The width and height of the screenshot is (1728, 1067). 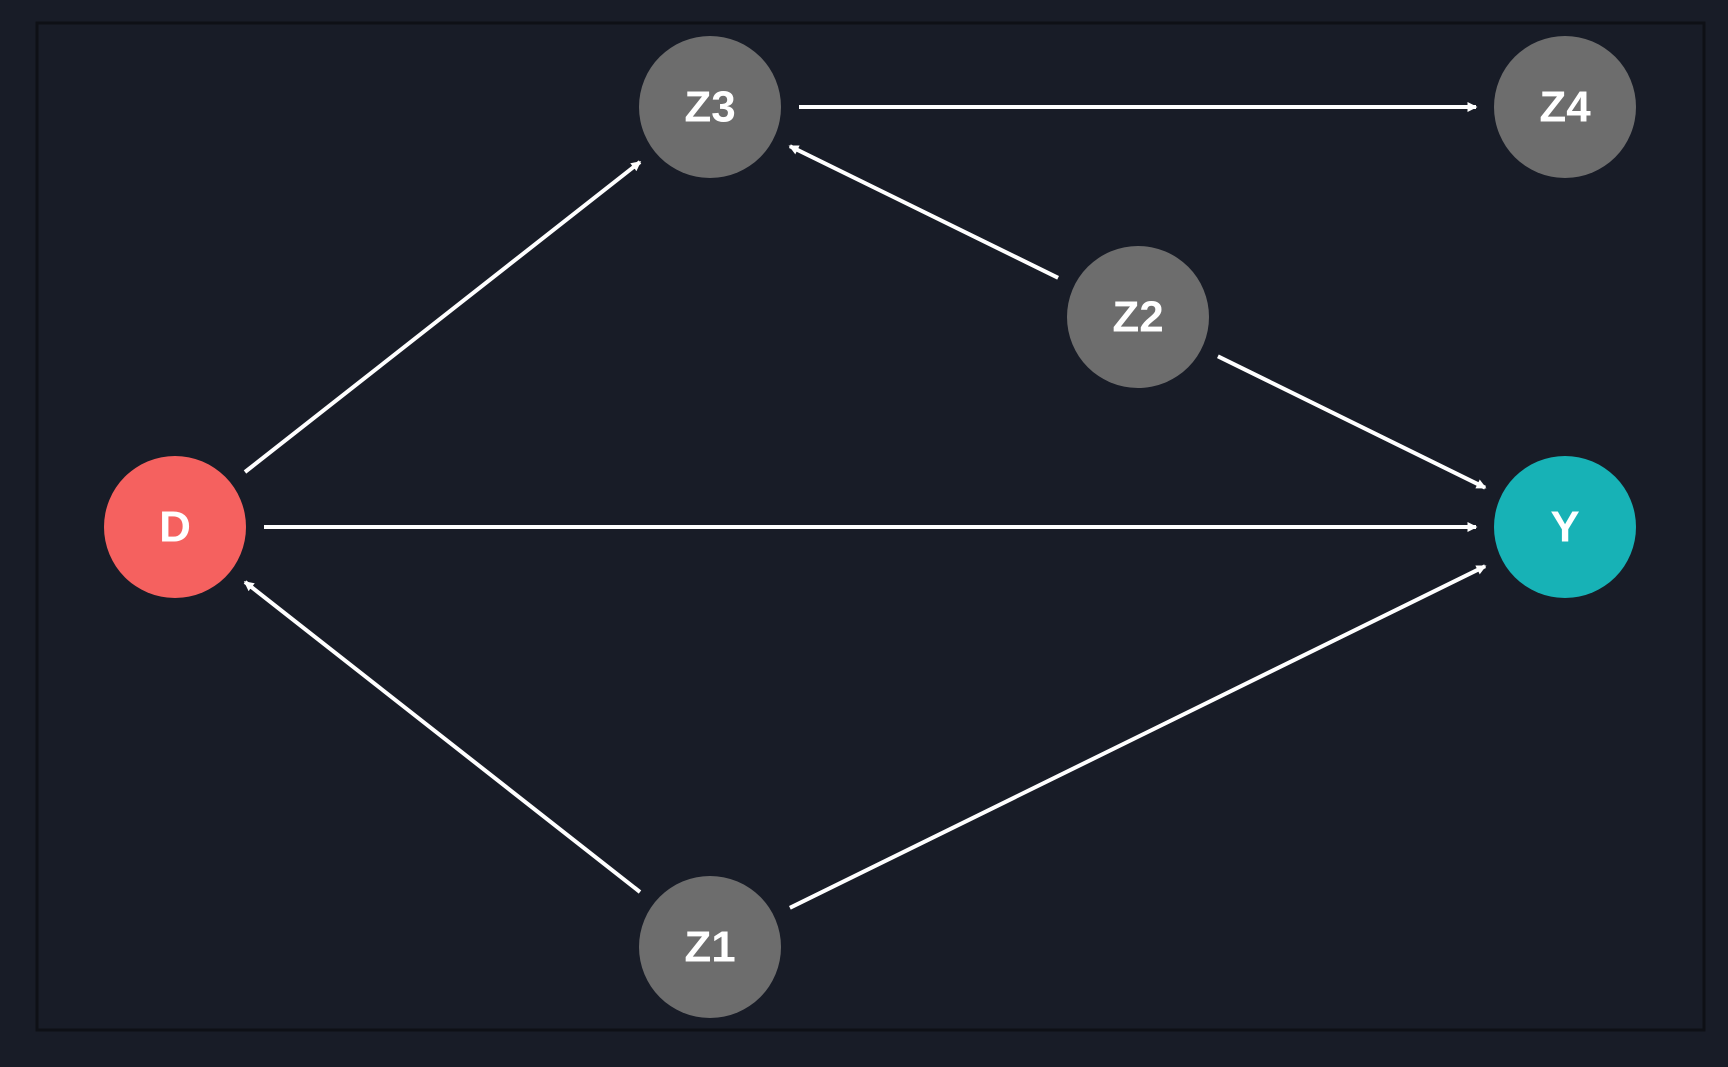 I want to click on node-z2: Z2, so click(x=1138, y=317).